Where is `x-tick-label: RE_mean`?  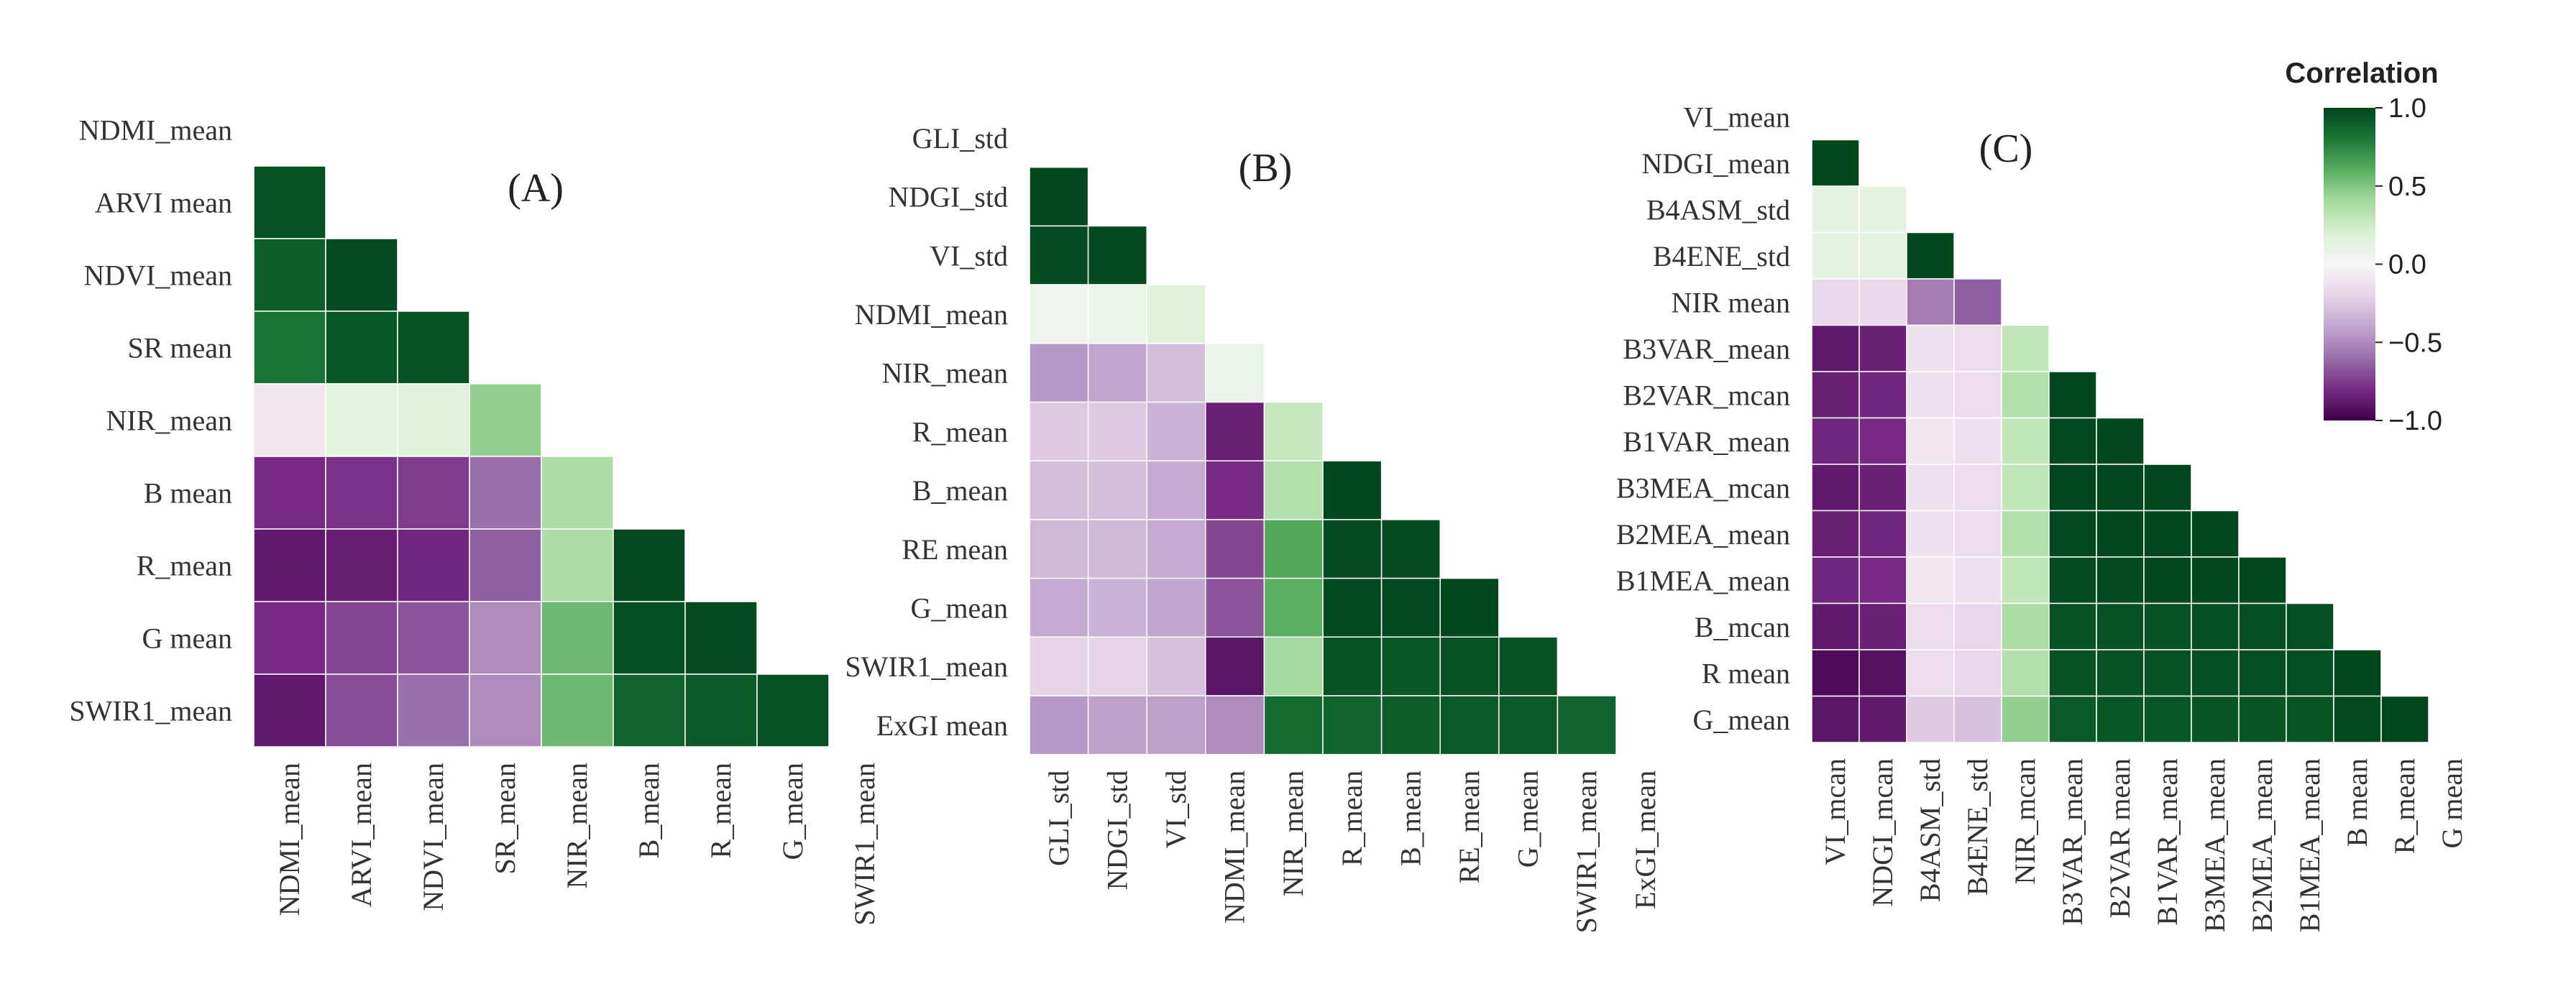
x-tick-label: RE_mean is located at coordinates (1469, 827).